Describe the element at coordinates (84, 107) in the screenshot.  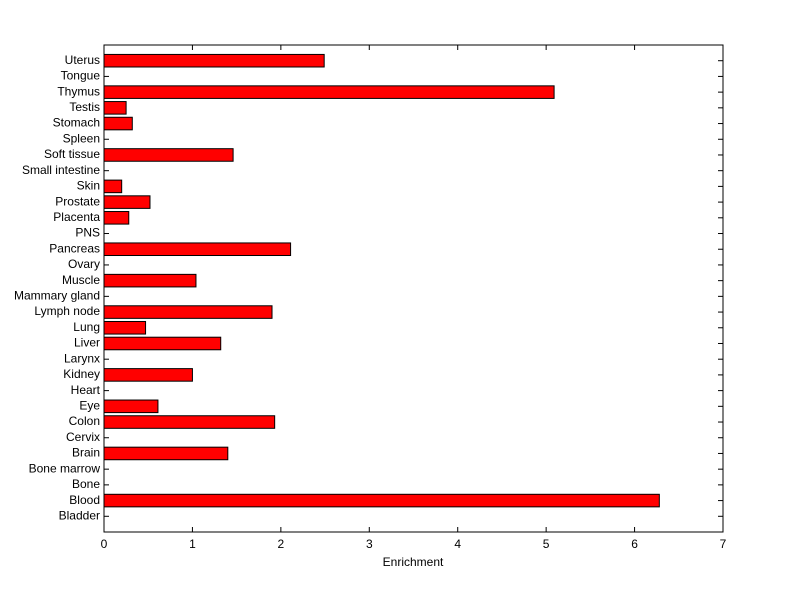
I see `y-tick-label: Testis` at that location.